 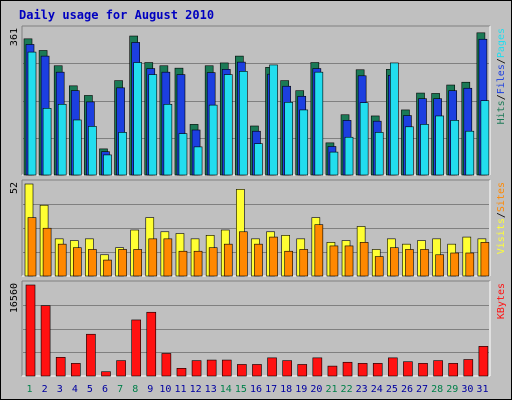 I want to click on x-tick-label: 14, so click(x=226, y=389).